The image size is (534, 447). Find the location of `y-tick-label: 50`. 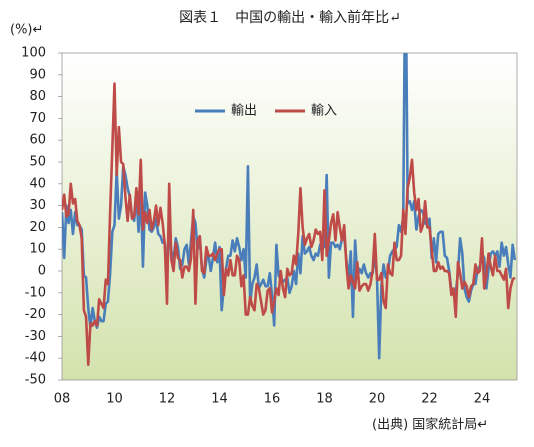

y-tick-label: 50 is located at coordinates (37, 162).